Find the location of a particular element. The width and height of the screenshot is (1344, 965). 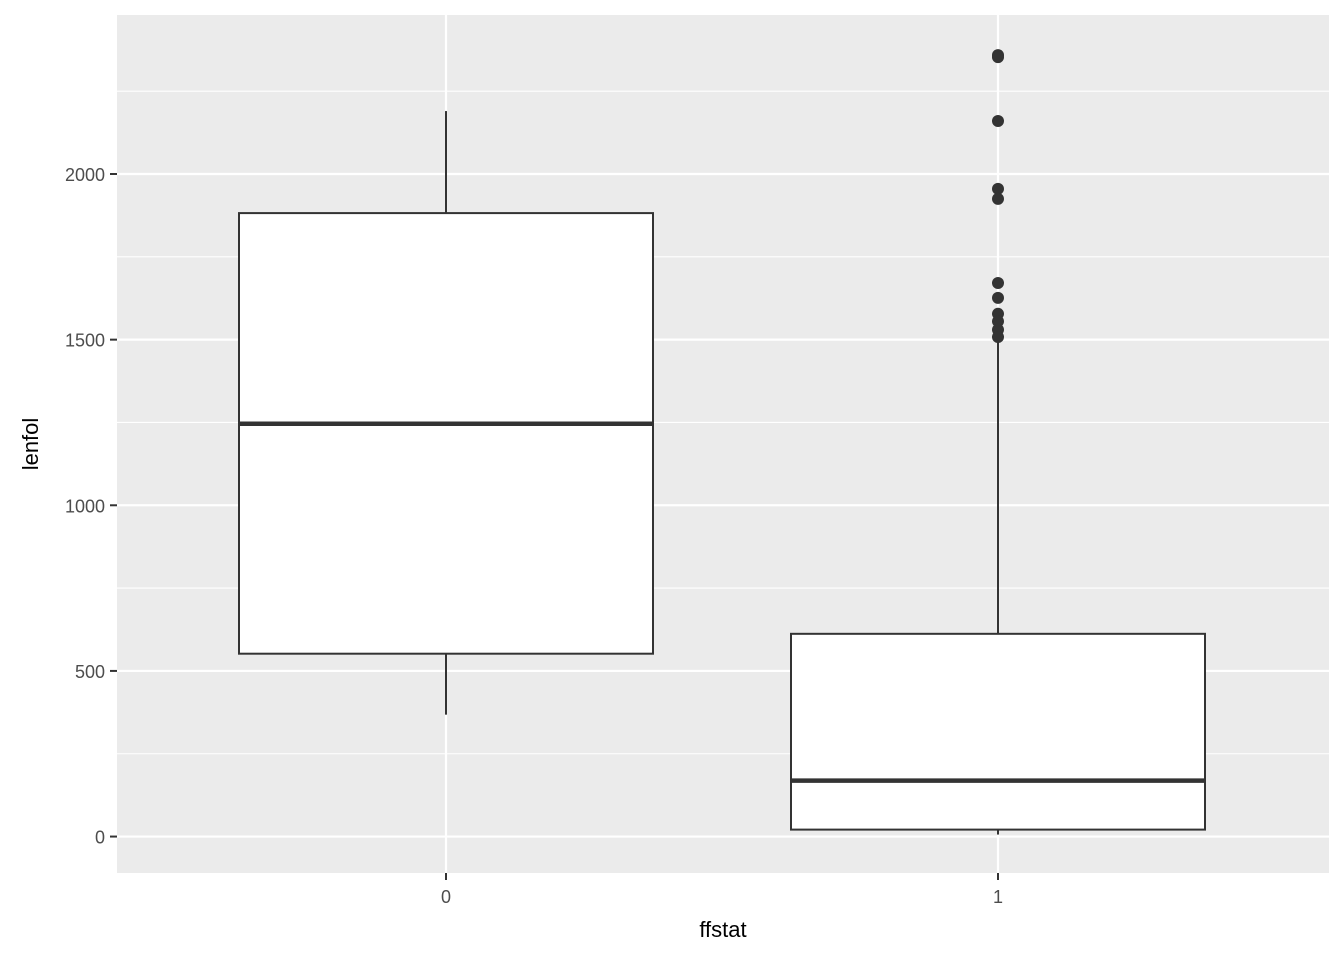

x-tick-label: 1 is located at coordinates (998, 897).